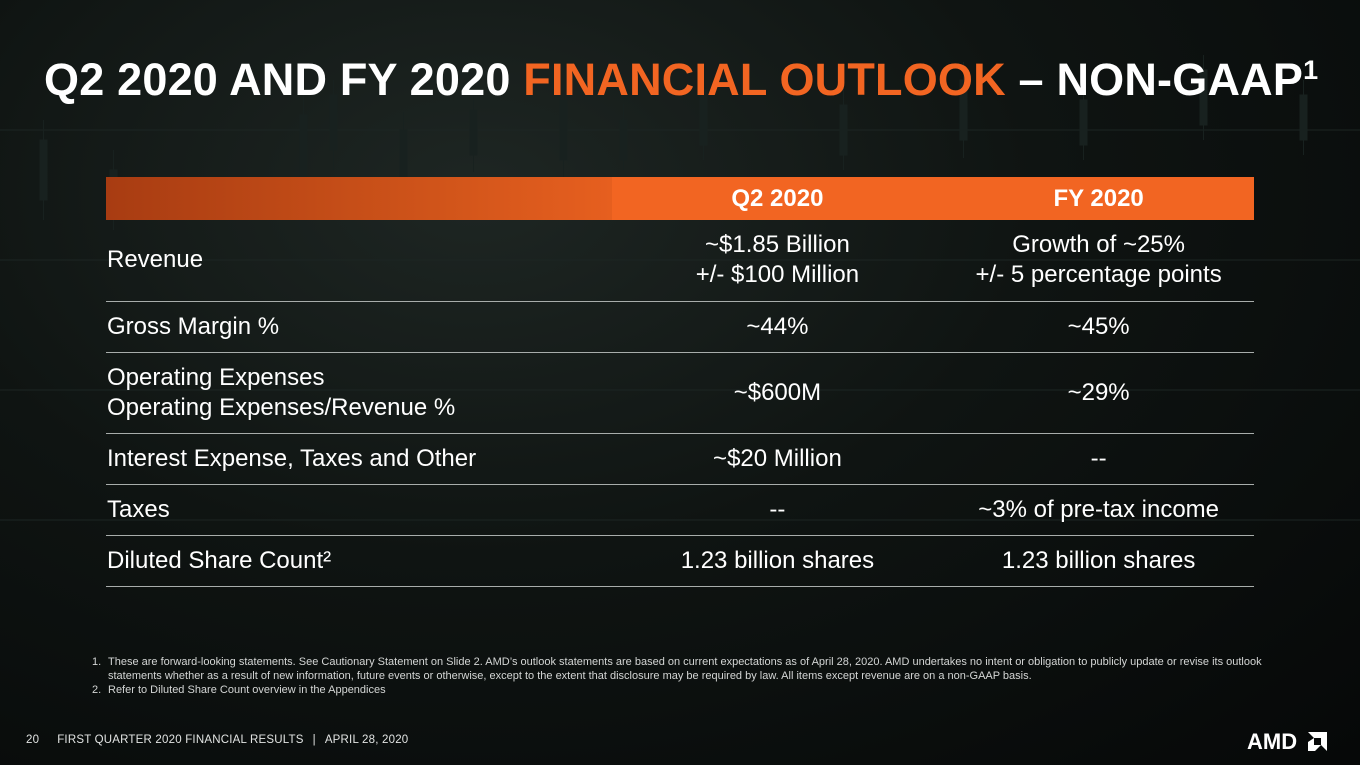 The image size is (1360, 765). I want to click on page-number: 20, so click(33, 740).